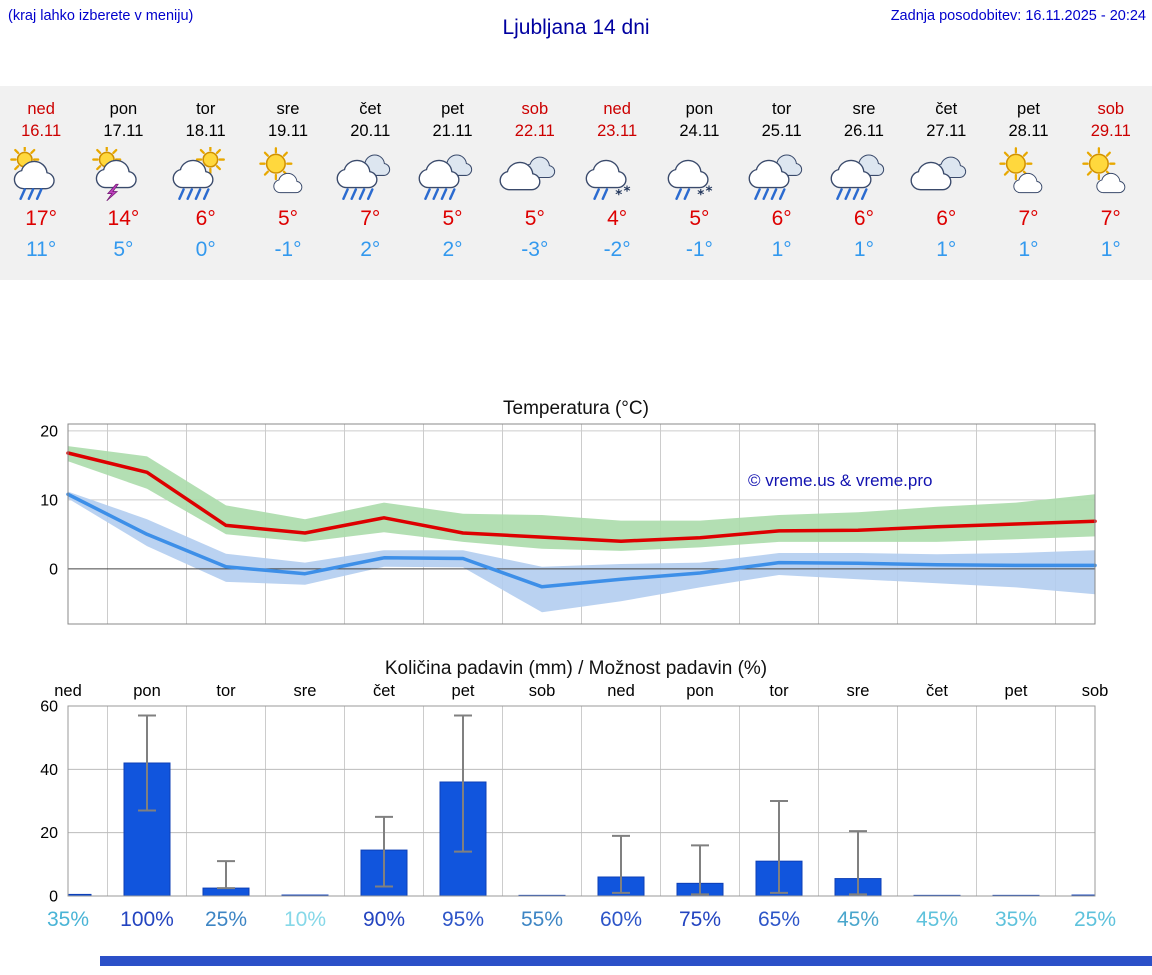 The width and height of the screenshot is (1152, 975). What do you see at coordinates (576, 27) in the screenshot?
I see `page-title: Ljubljana 14 dni` at bounding box center [576, 27].